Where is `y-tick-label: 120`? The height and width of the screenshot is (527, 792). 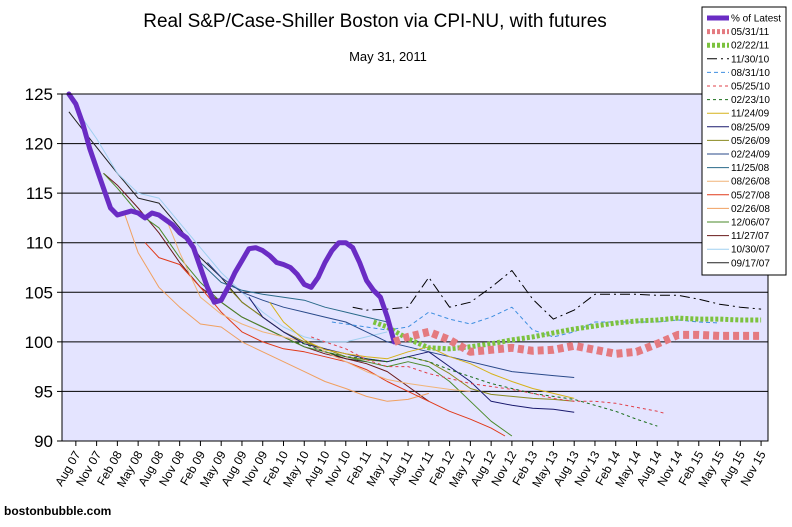 y-tick-label: 120 is located at coordinates (39, 144).